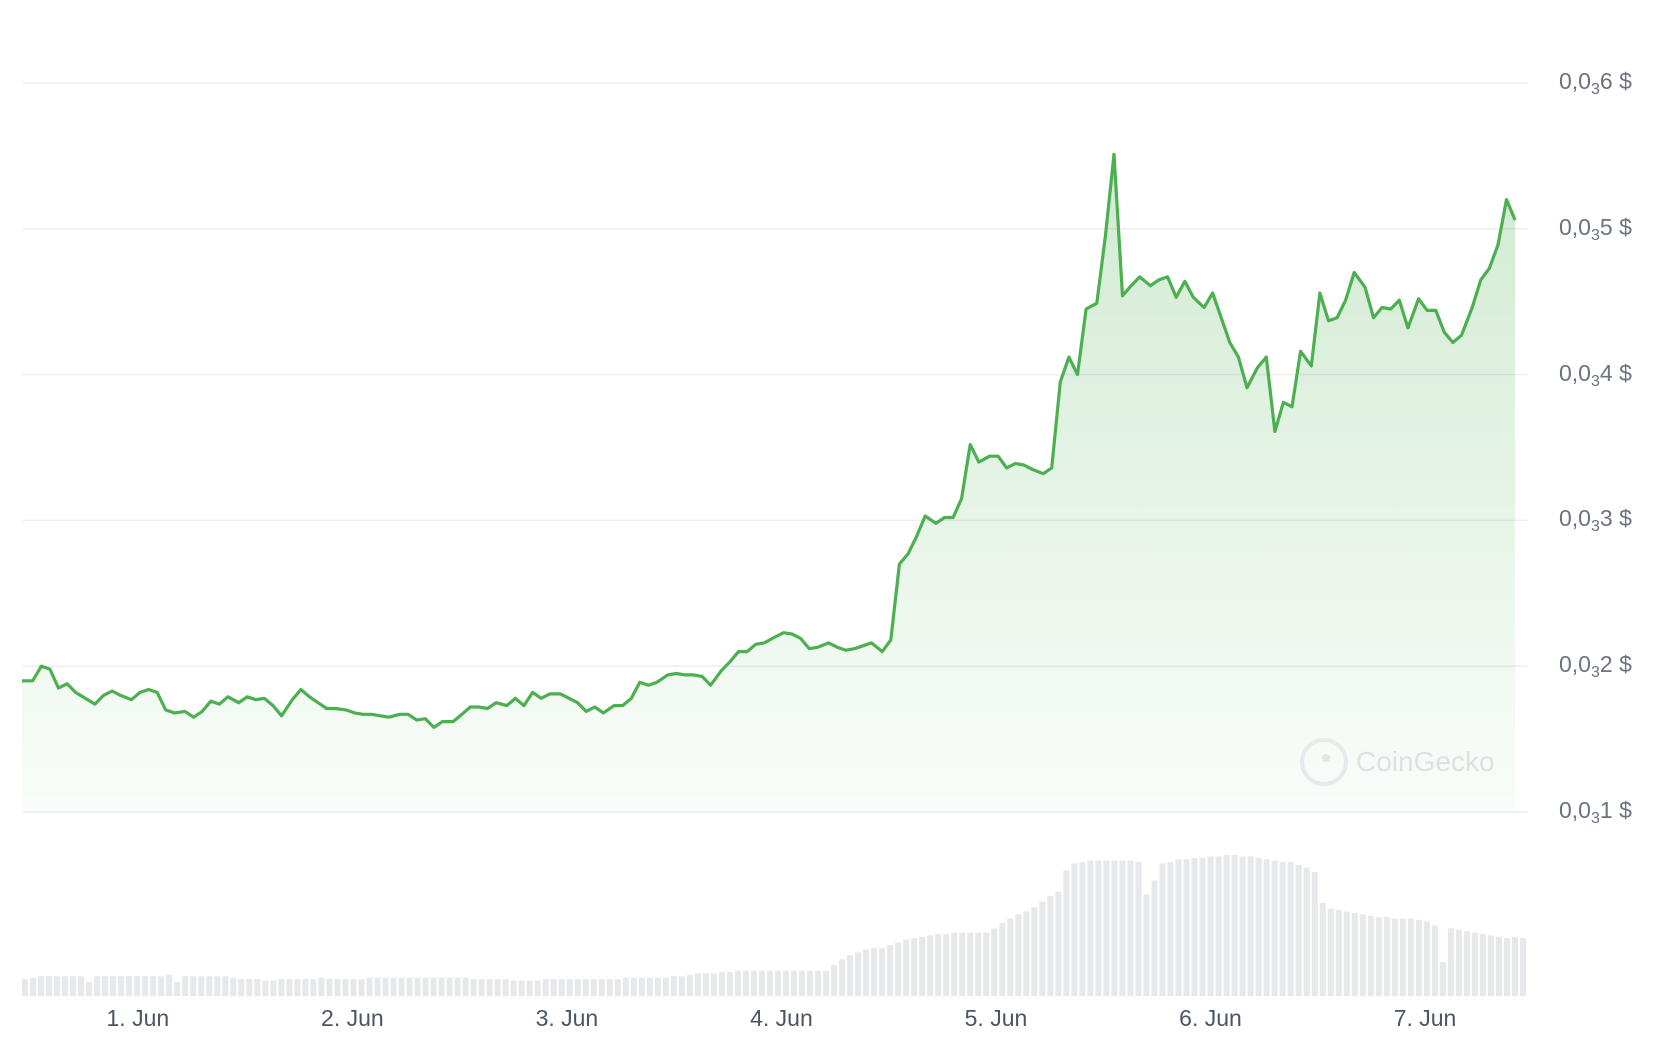 The width and height of the screenshot is (1668, 1052). What do you see at coordinates (1595, 374) in the screenshot?
I see `y-tick-label: 0,034 $` at bounding box center [1595, 374].